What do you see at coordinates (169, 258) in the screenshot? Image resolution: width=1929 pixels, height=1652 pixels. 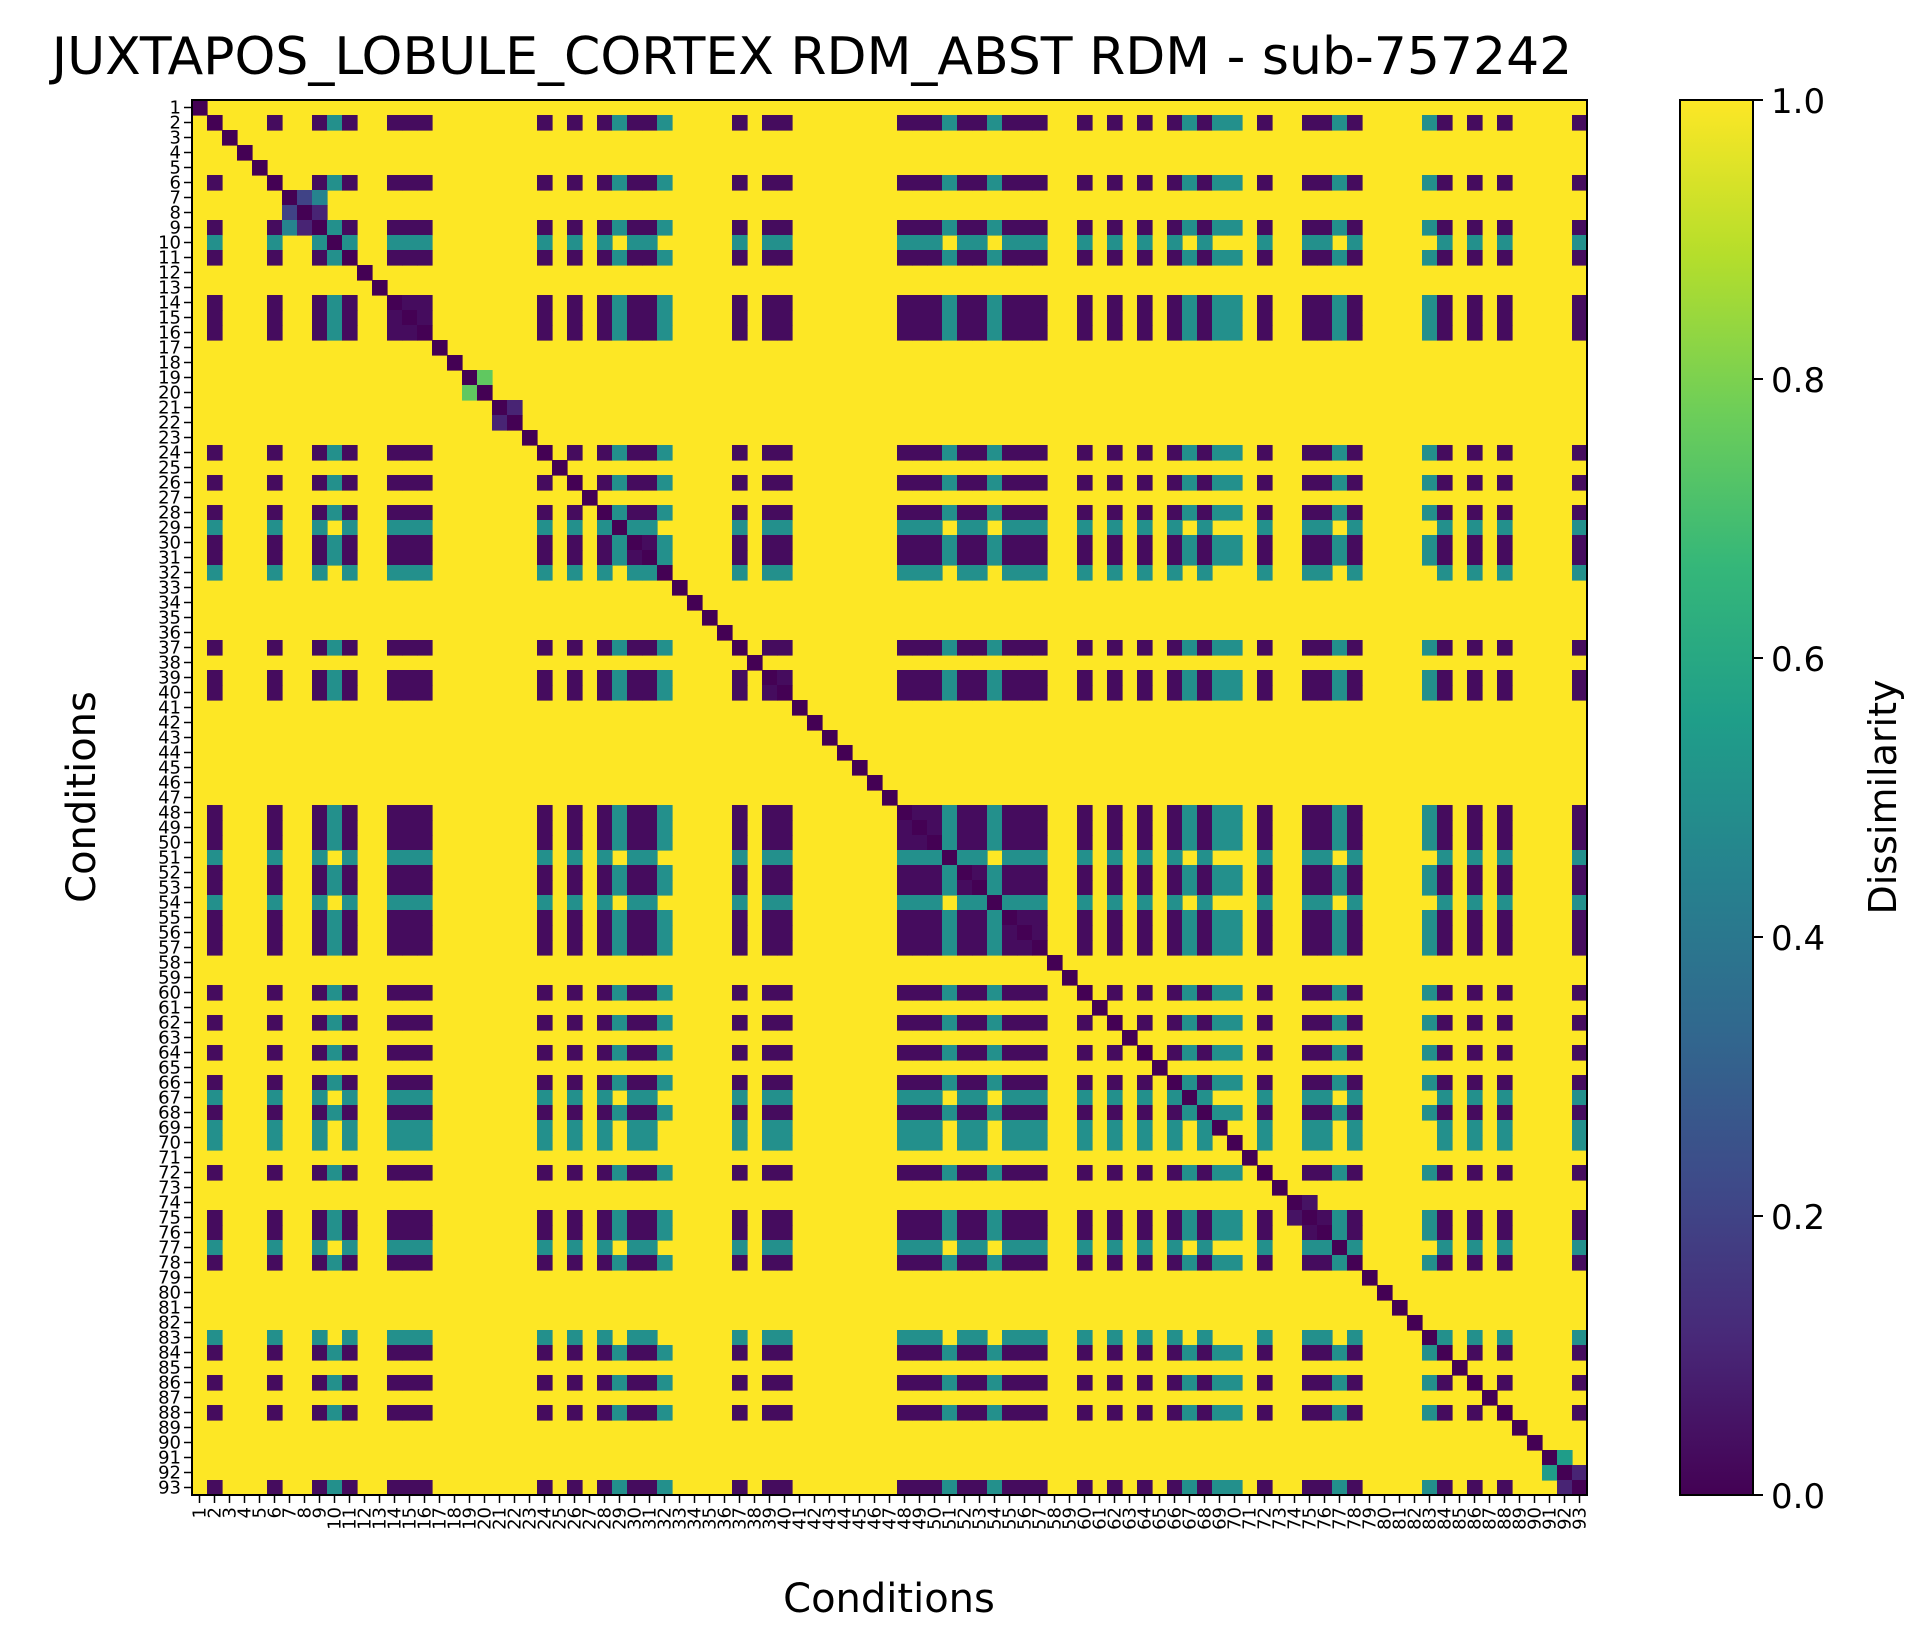 I see `y-tick-label: 11` at bounding box center [169, 258].